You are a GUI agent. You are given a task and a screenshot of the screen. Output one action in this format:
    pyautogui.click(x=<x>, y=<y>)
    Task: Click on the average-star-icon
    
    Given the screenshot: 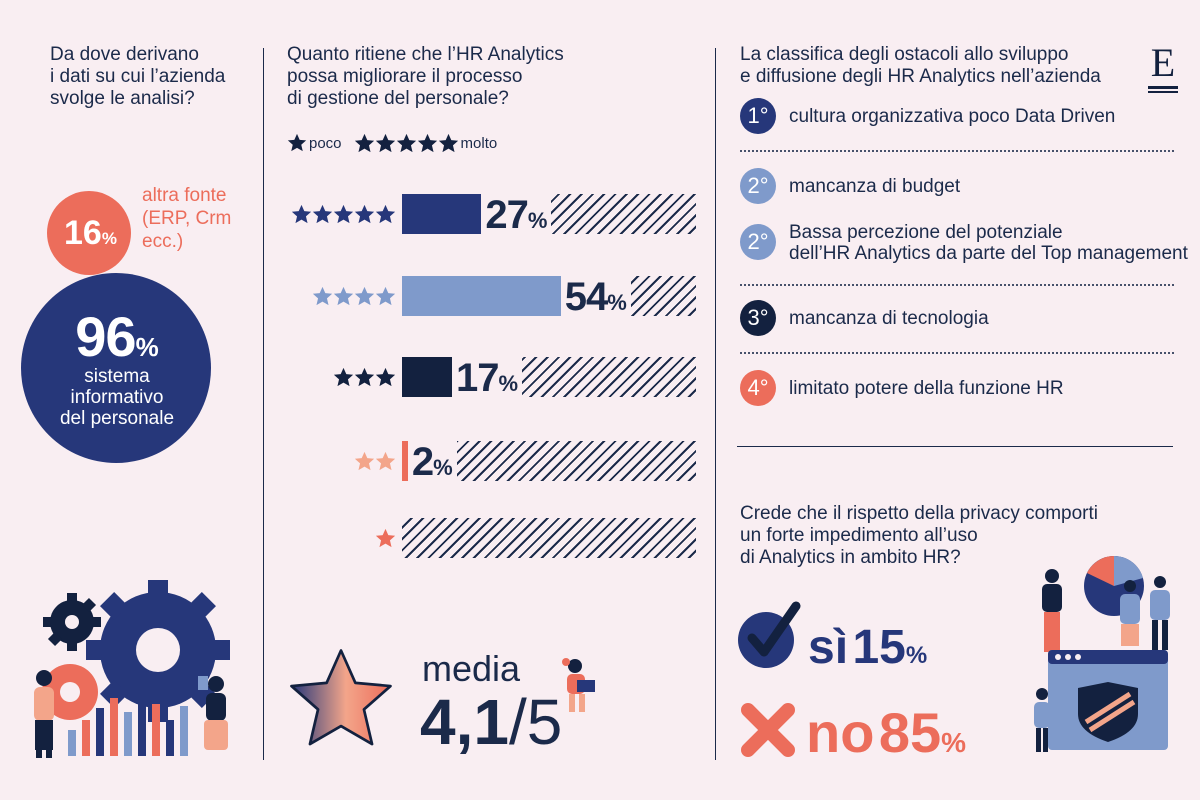 What is the action you would take?
    pyautogui.click(x=341, y=697)
    